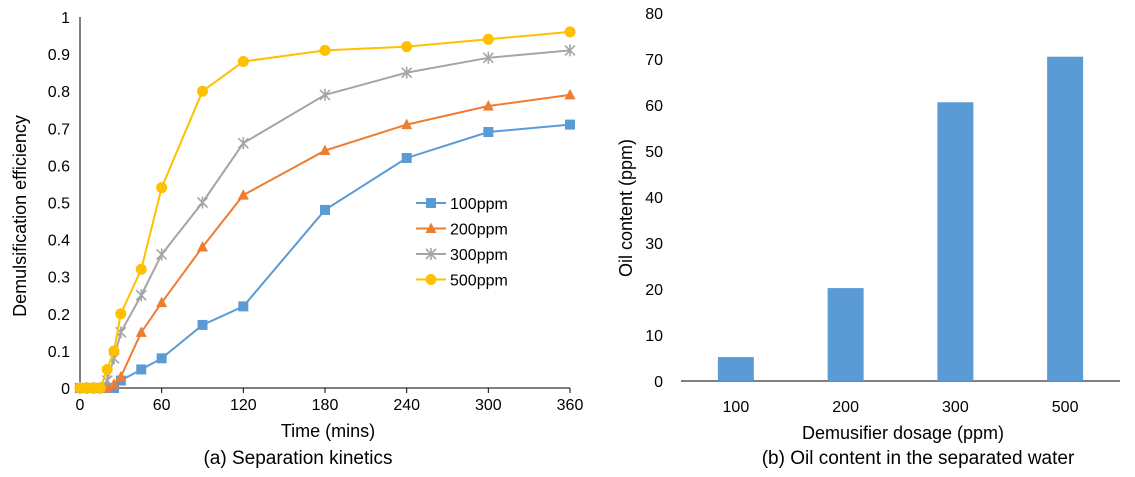  I want to click on chart-a-caption: (a) Separation kinetics, so click(297, 458).